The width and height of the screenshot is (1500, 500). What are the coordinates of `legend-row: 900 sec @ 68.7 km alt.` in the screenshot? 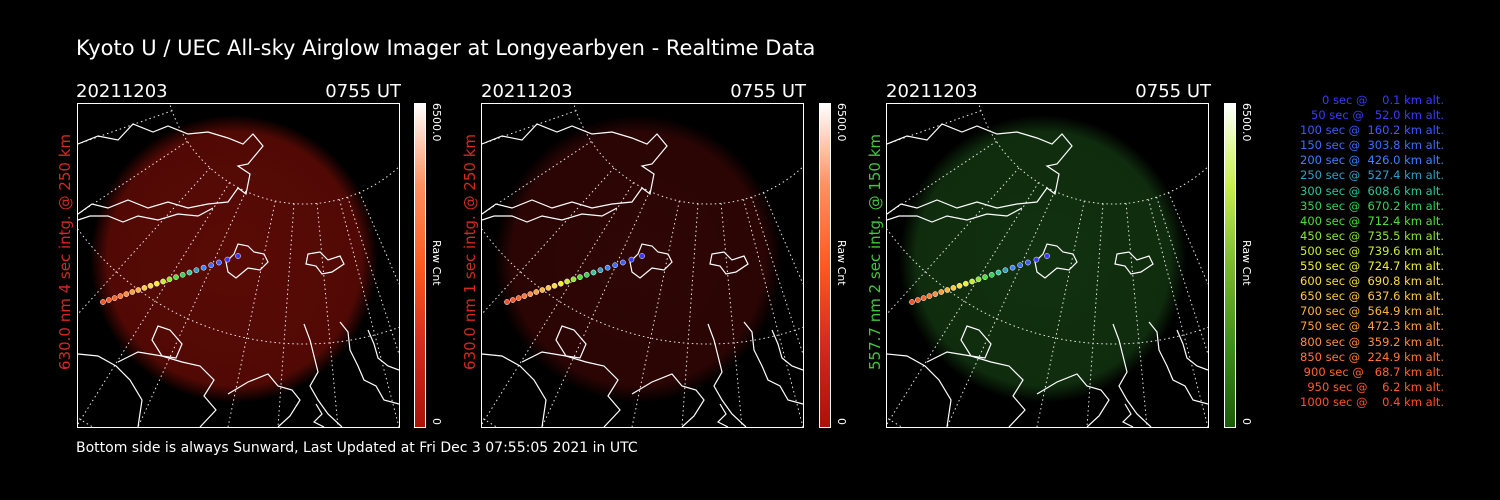 It's located at (1372, 371).